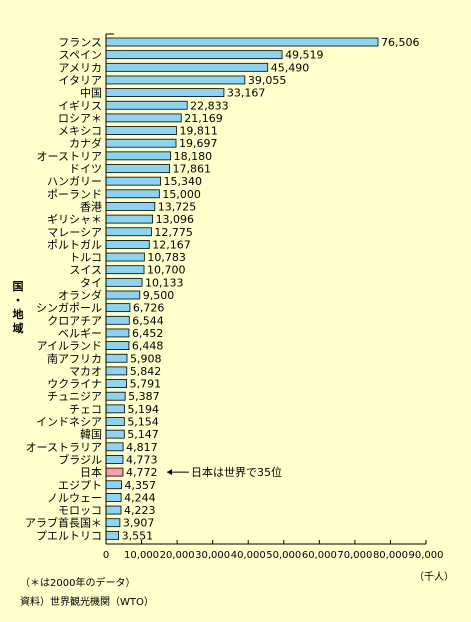  What do you see at coordinates (426, 555) in the screenshot?
I see `x-tick-label: 90,000` at bounding box center [426, 555].